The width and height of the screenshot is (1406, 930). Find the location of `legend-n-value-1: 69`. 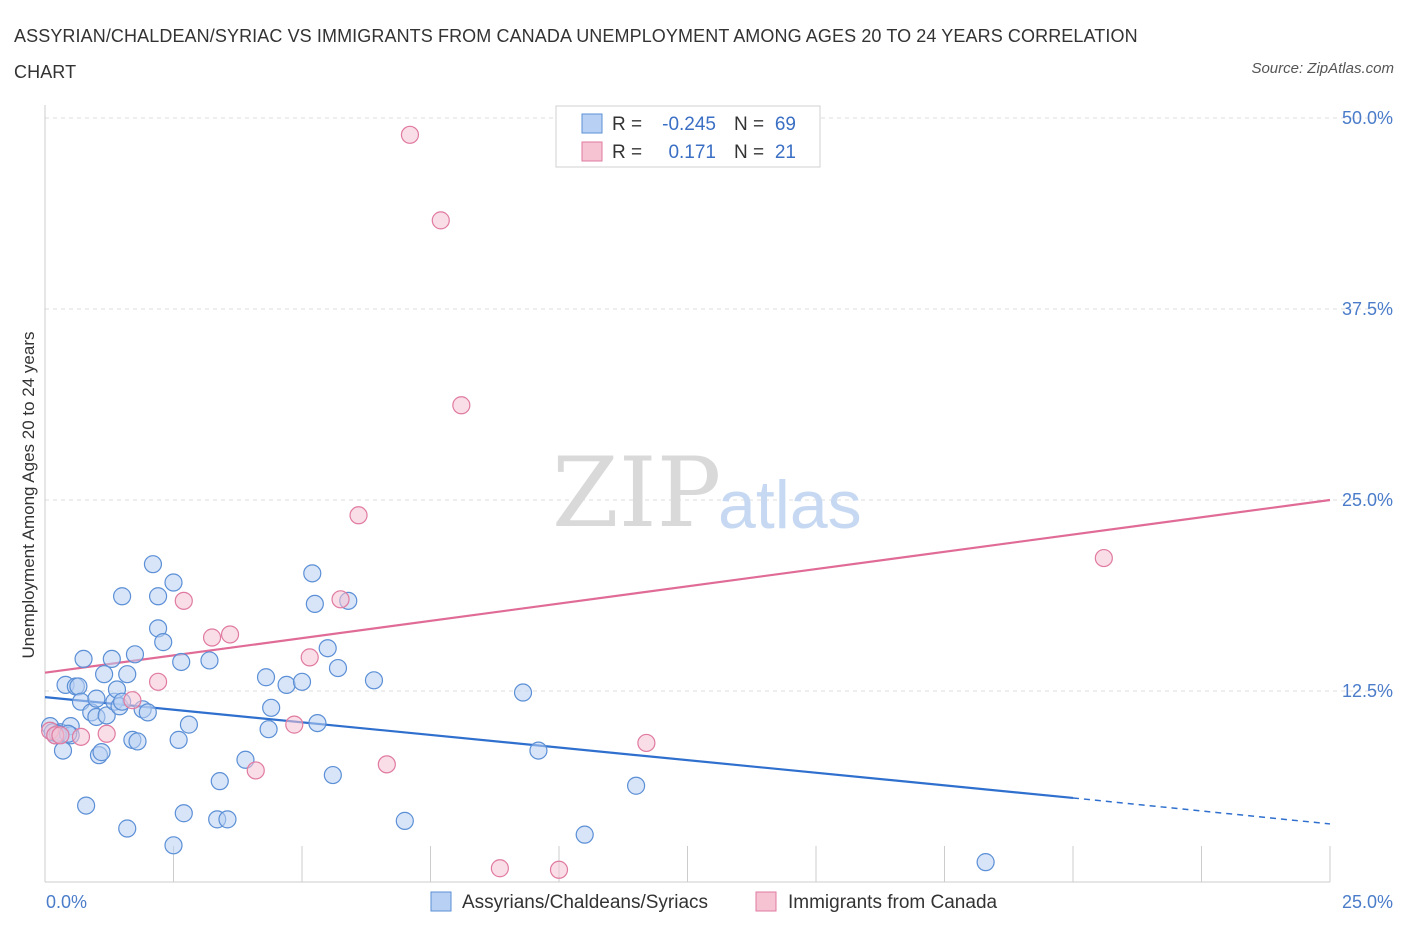

legend-n-value-1: 69 is located at coordinates (785, 124).